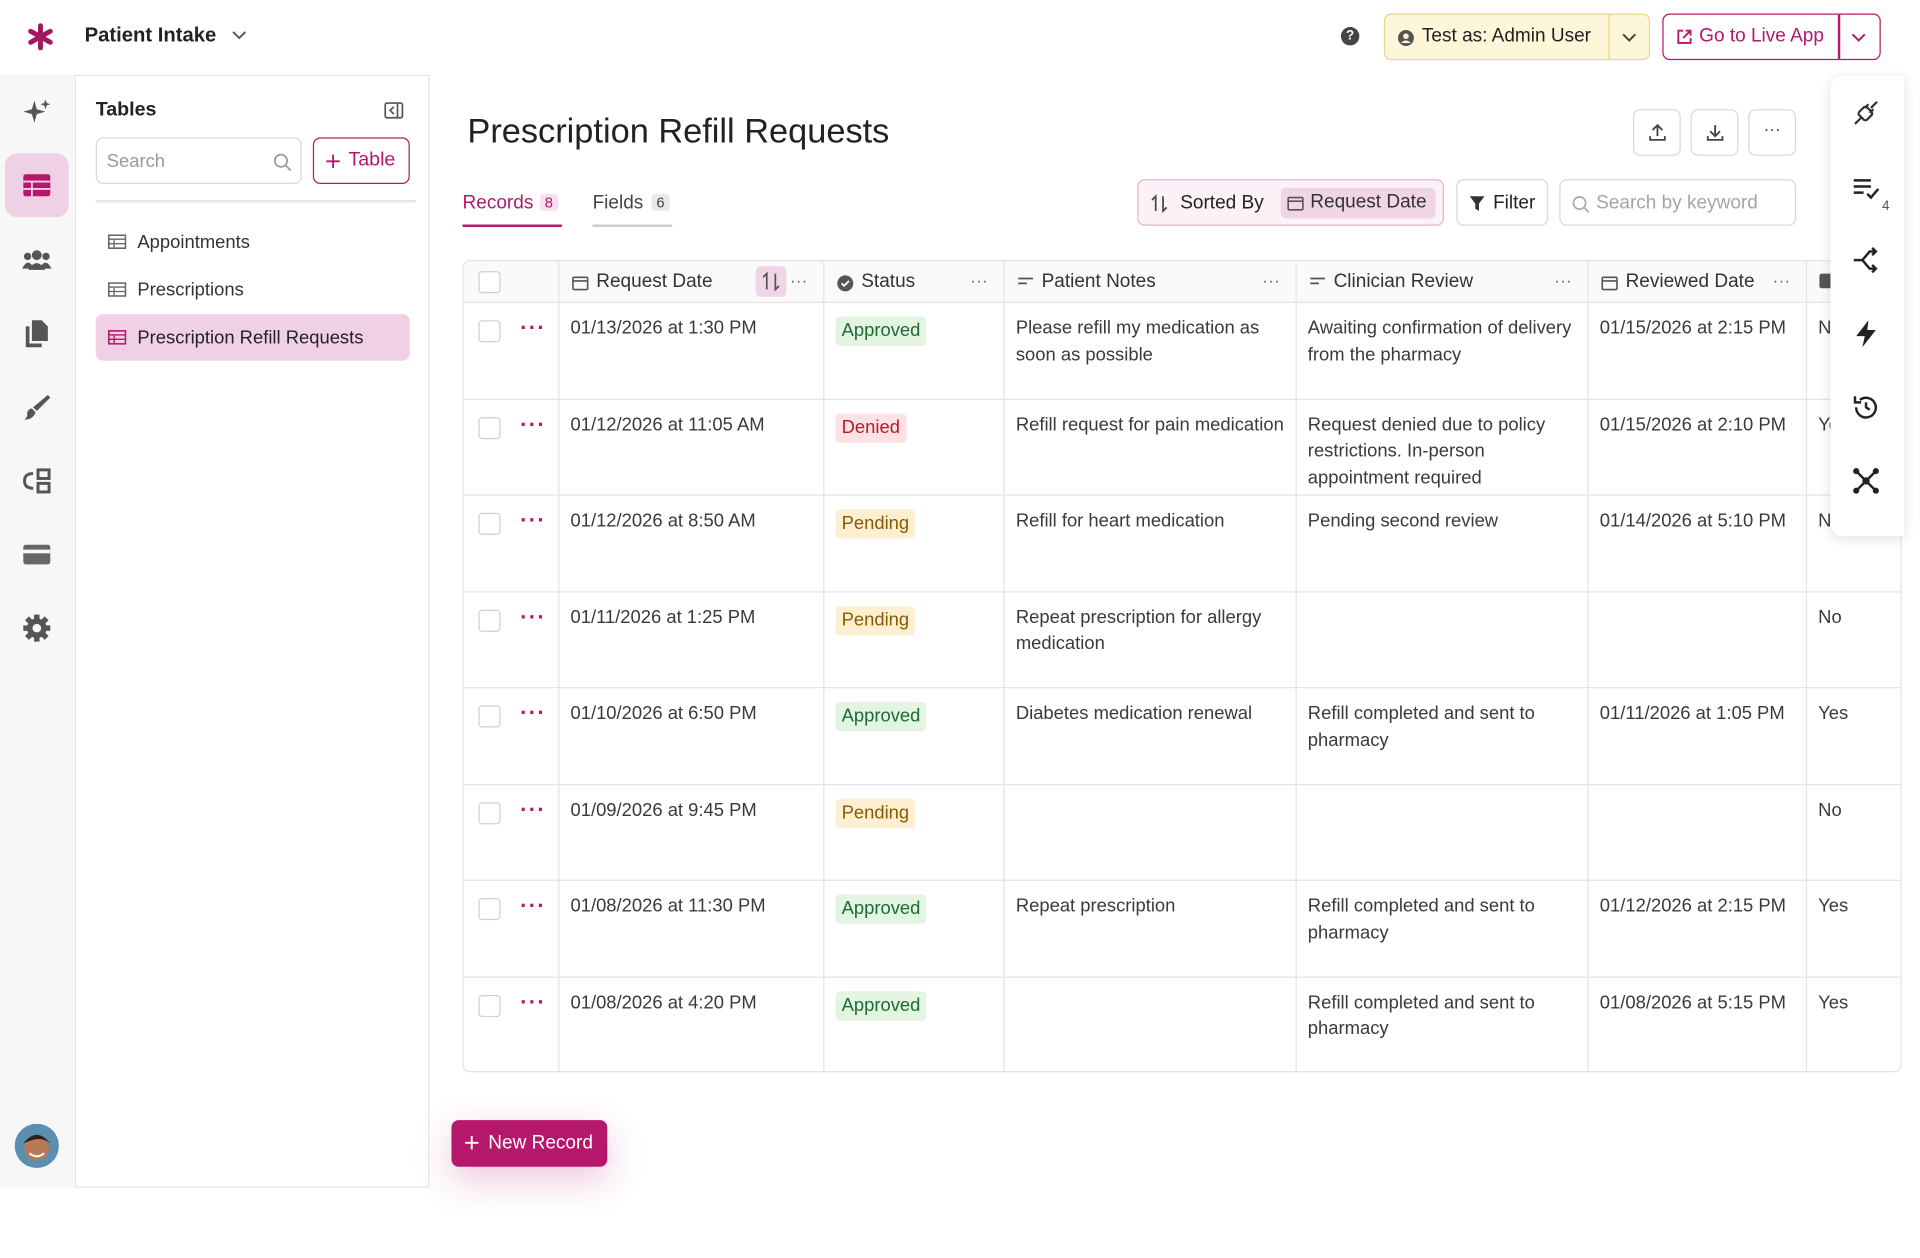  I want to click on table-cell: 01/11/2026 at 1:05 PM, so click(1698, 736).